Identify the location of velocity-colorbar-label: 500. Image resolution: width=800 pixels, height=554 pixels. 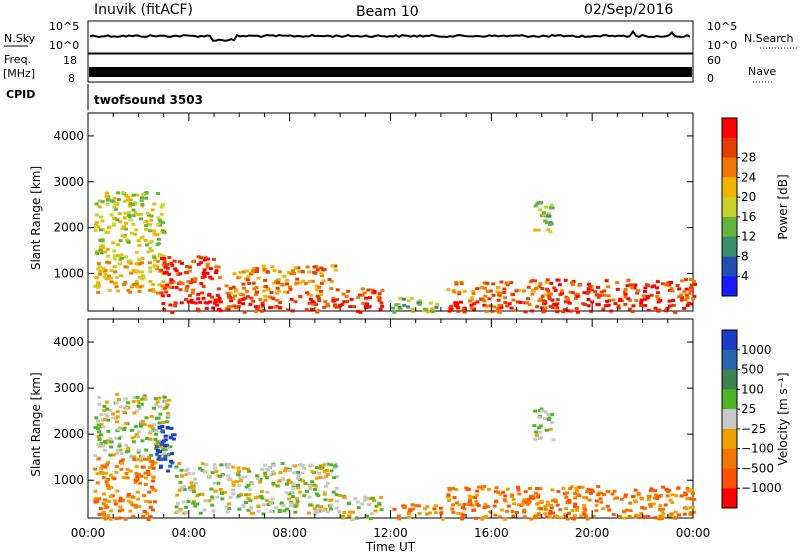
(752, 370).